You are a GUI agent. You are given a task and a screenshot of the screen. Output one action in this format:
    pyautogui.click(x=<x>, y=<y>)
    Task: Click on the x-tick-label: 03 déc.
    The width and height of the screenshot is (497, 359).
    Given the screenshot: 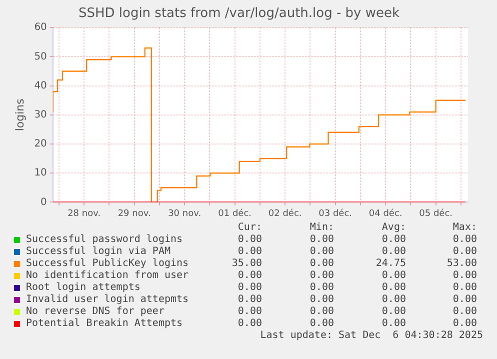 What is the action you would take?
    pyautogui.click(x=335, y=213)
    